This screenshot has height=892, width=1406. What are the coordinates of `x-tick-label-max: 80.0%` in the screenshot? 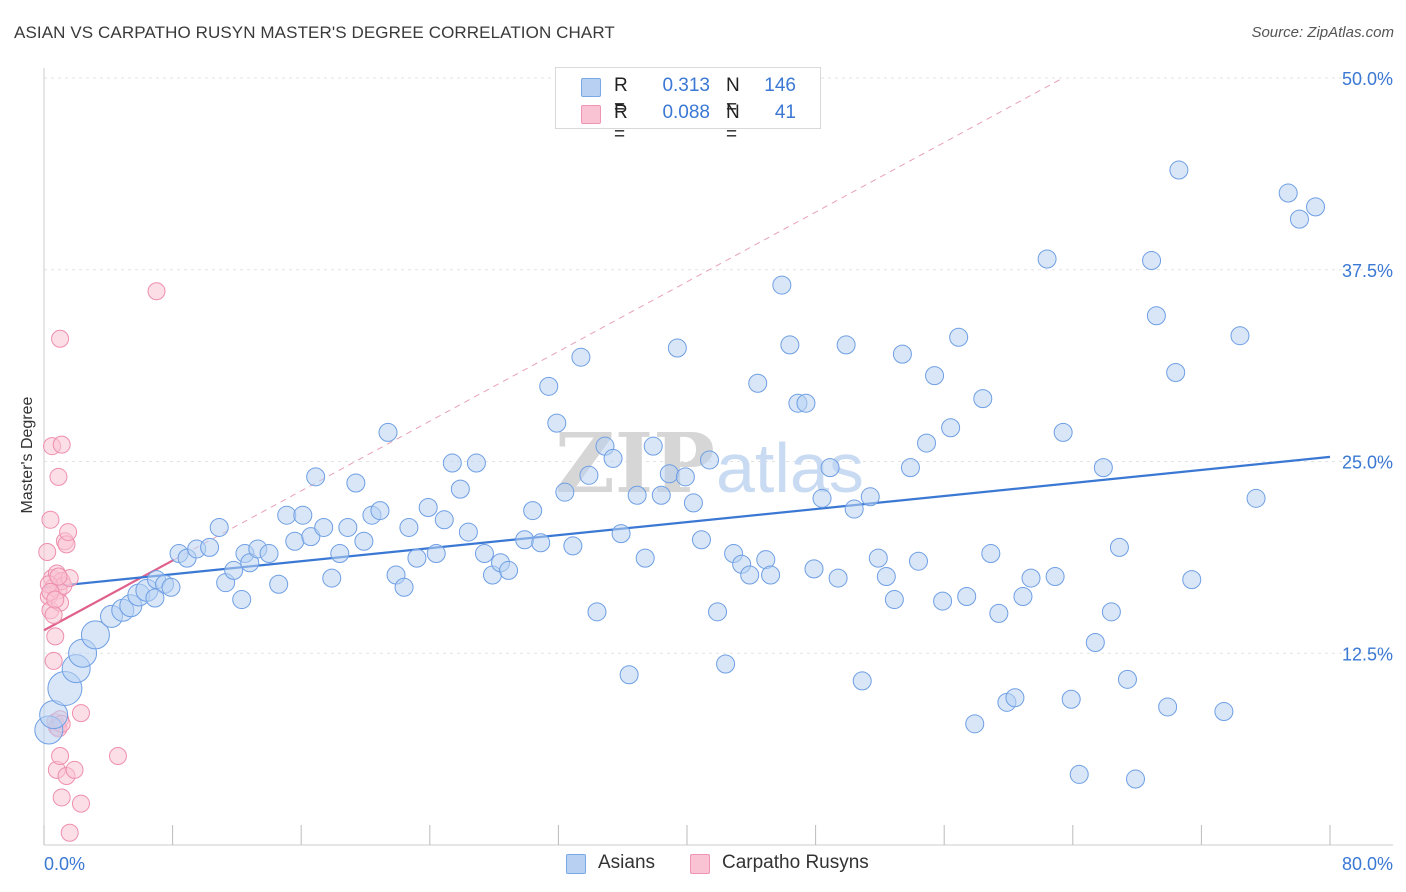 It's located at (1367, 864).